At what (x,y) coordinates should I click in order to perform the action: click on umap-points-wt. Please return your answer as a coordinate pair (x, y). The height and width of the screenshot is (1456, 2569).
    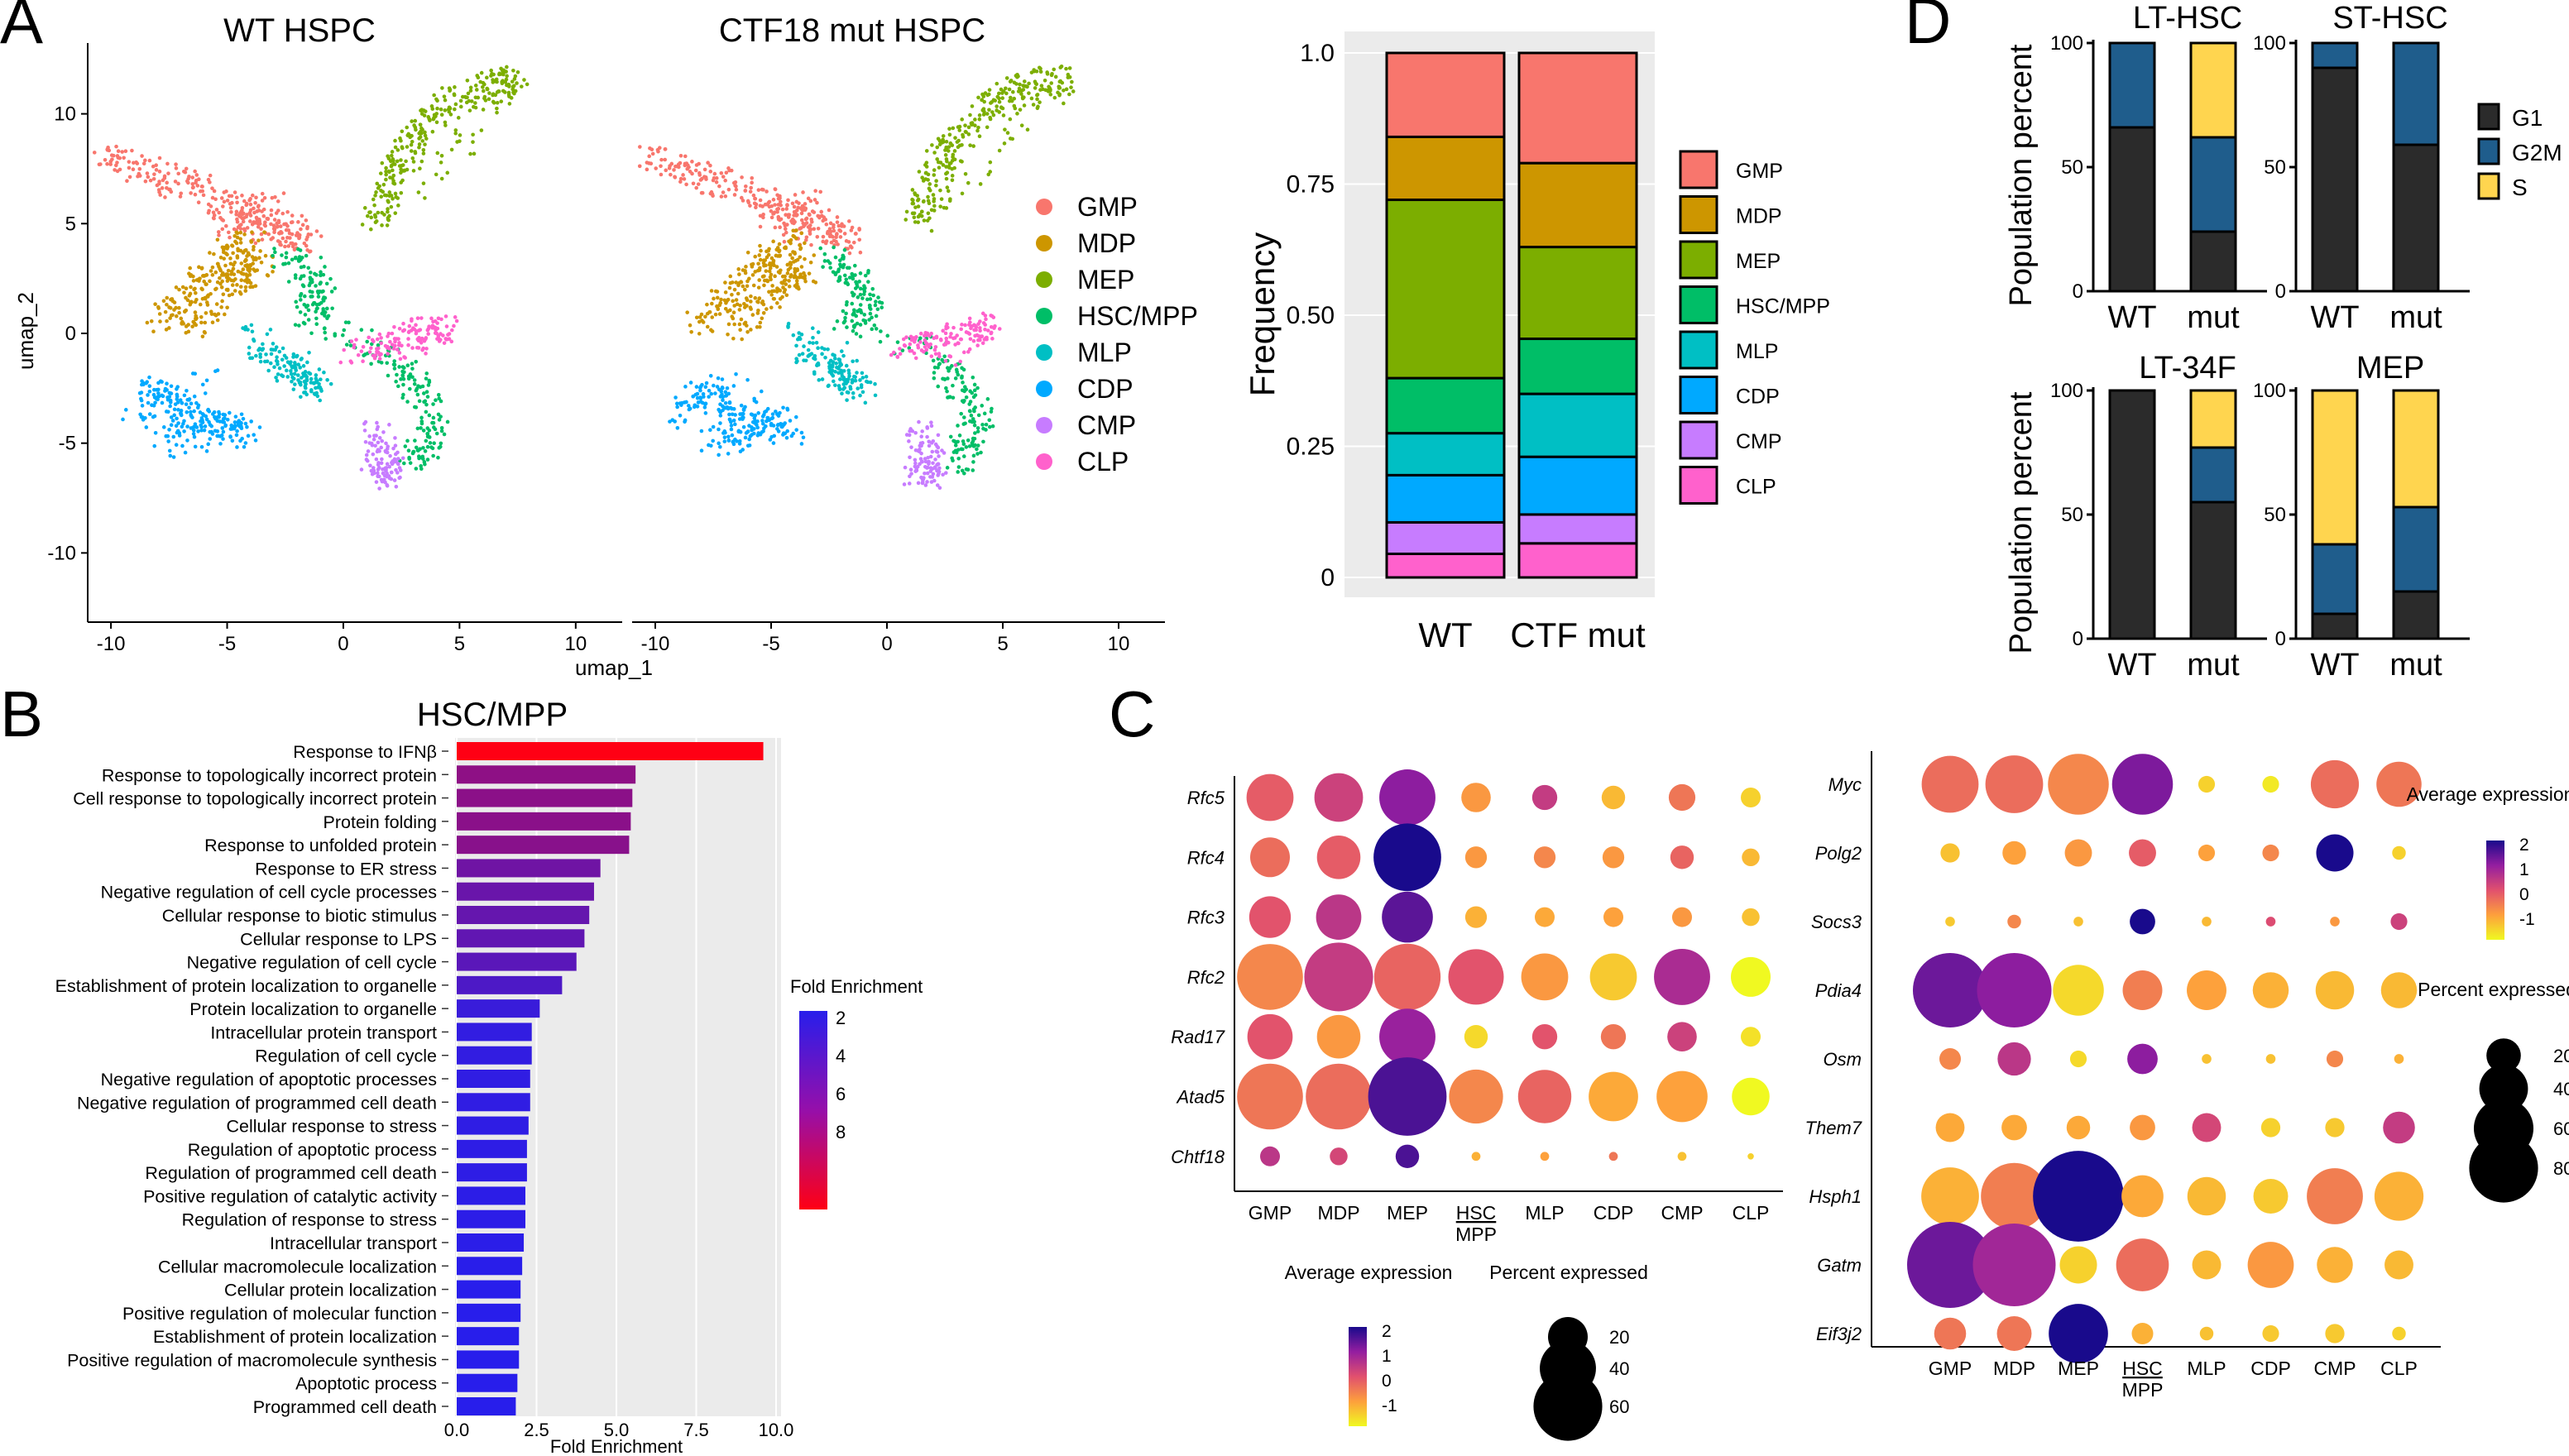
    Looking at the image, I should click on (311, 278).